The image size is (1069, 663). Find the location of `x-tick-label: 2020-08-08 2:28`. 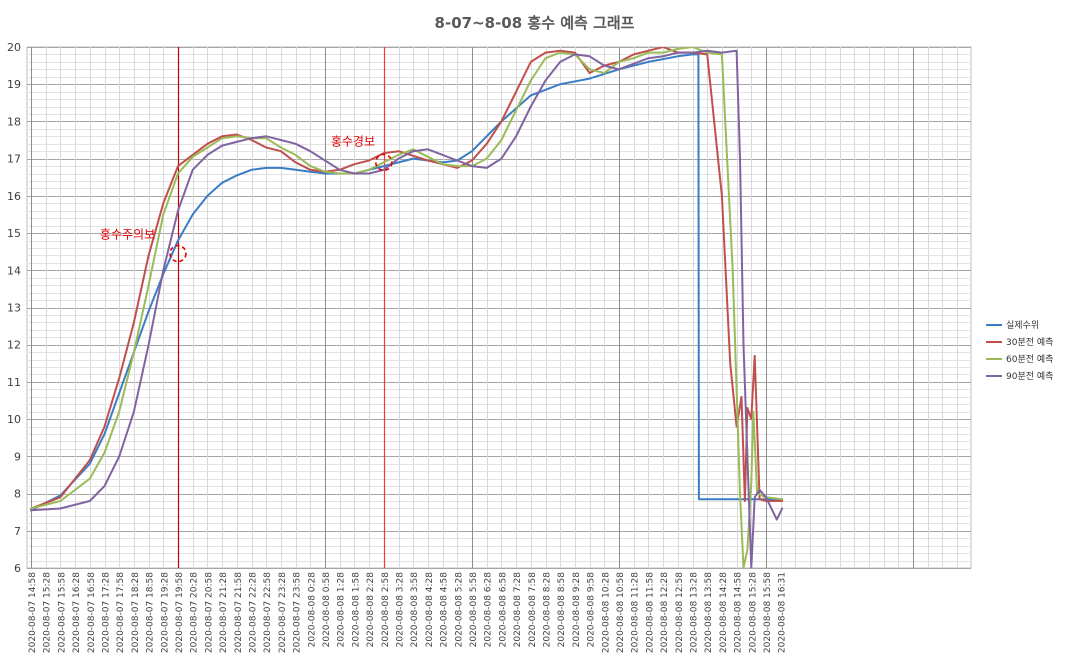

x-tick-label: 2020-08-08 2:28 is located at coordinates (371, 610).